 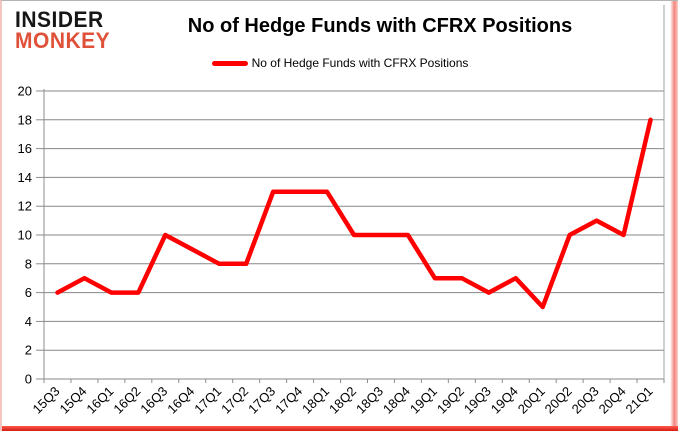 What do you see at coordinates (28, 379) in the screenshot?
I see `y-tick-label: 0` at bounding box center [28, 379].